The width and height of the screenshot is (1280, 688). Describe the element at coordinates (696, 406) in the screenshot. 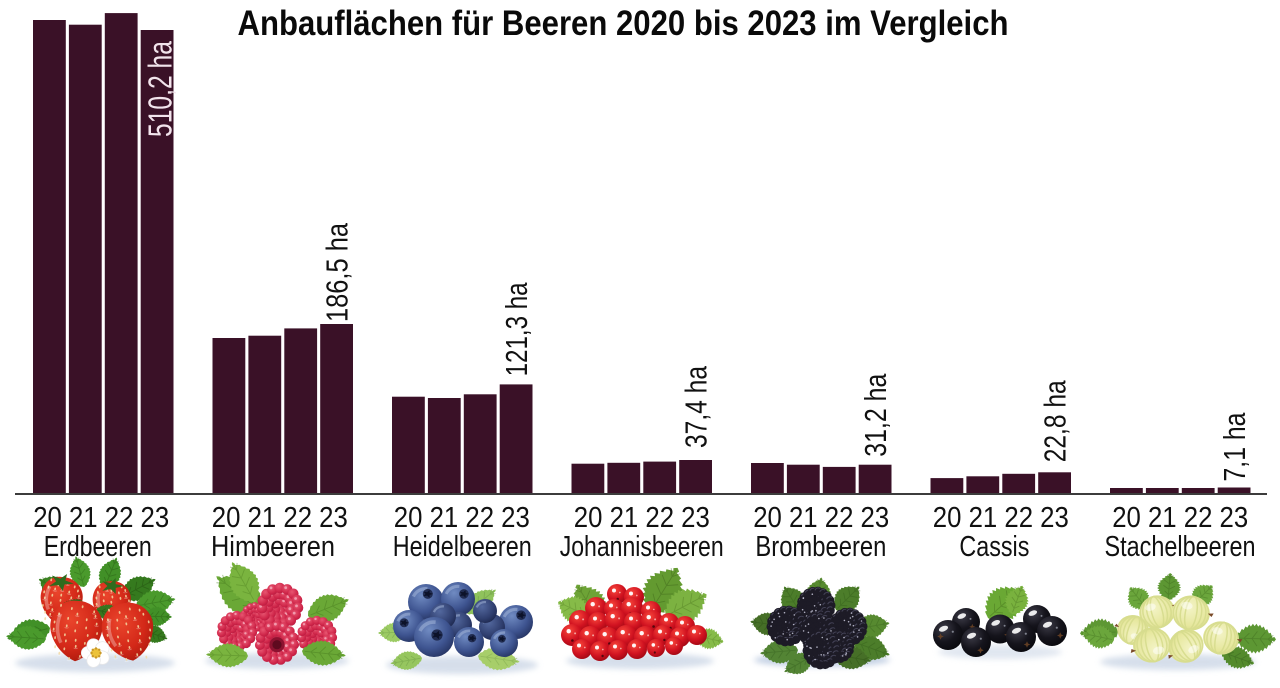

I see `svg-text: 37,4 ha` at that location.